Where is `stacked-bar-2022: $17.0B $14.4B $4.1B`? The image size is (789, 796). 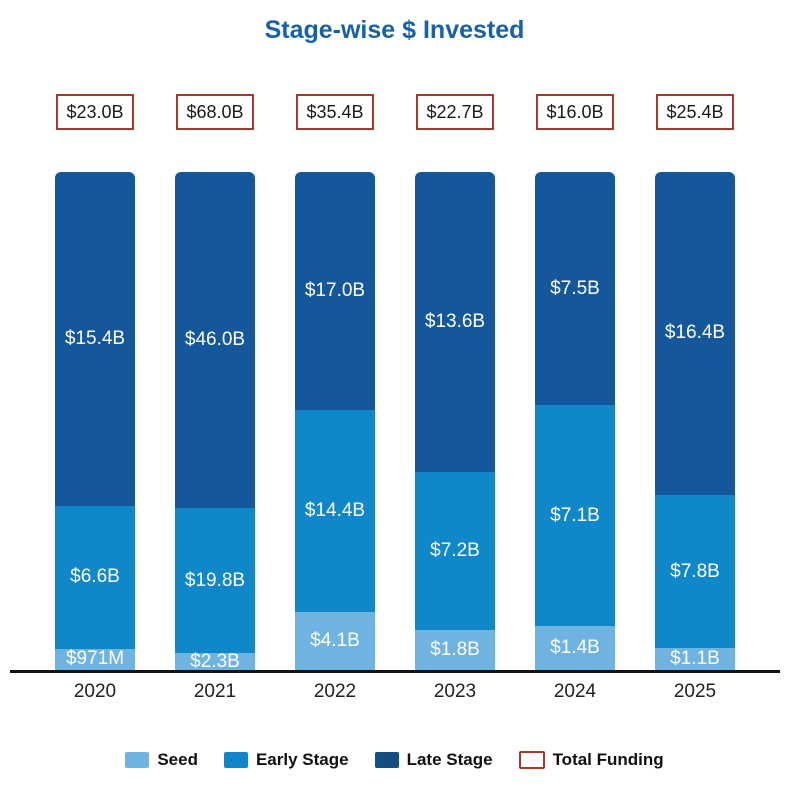 stacked-bar-2022: $17.0B $14.4B $4.1B is located at coordinates (335, 421).